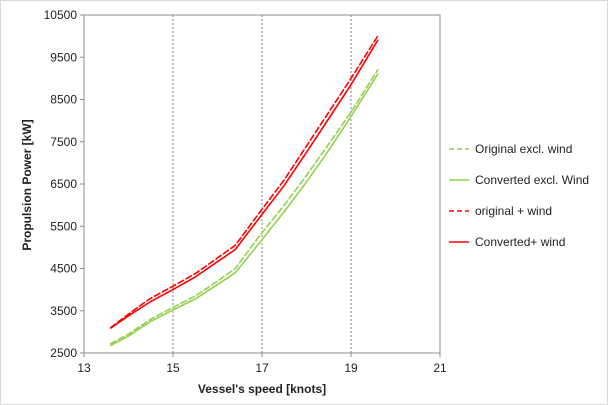  Describe the element at coordinates (63, 57) in the screenshot. I see `y-tick-label: 9500` at that location.